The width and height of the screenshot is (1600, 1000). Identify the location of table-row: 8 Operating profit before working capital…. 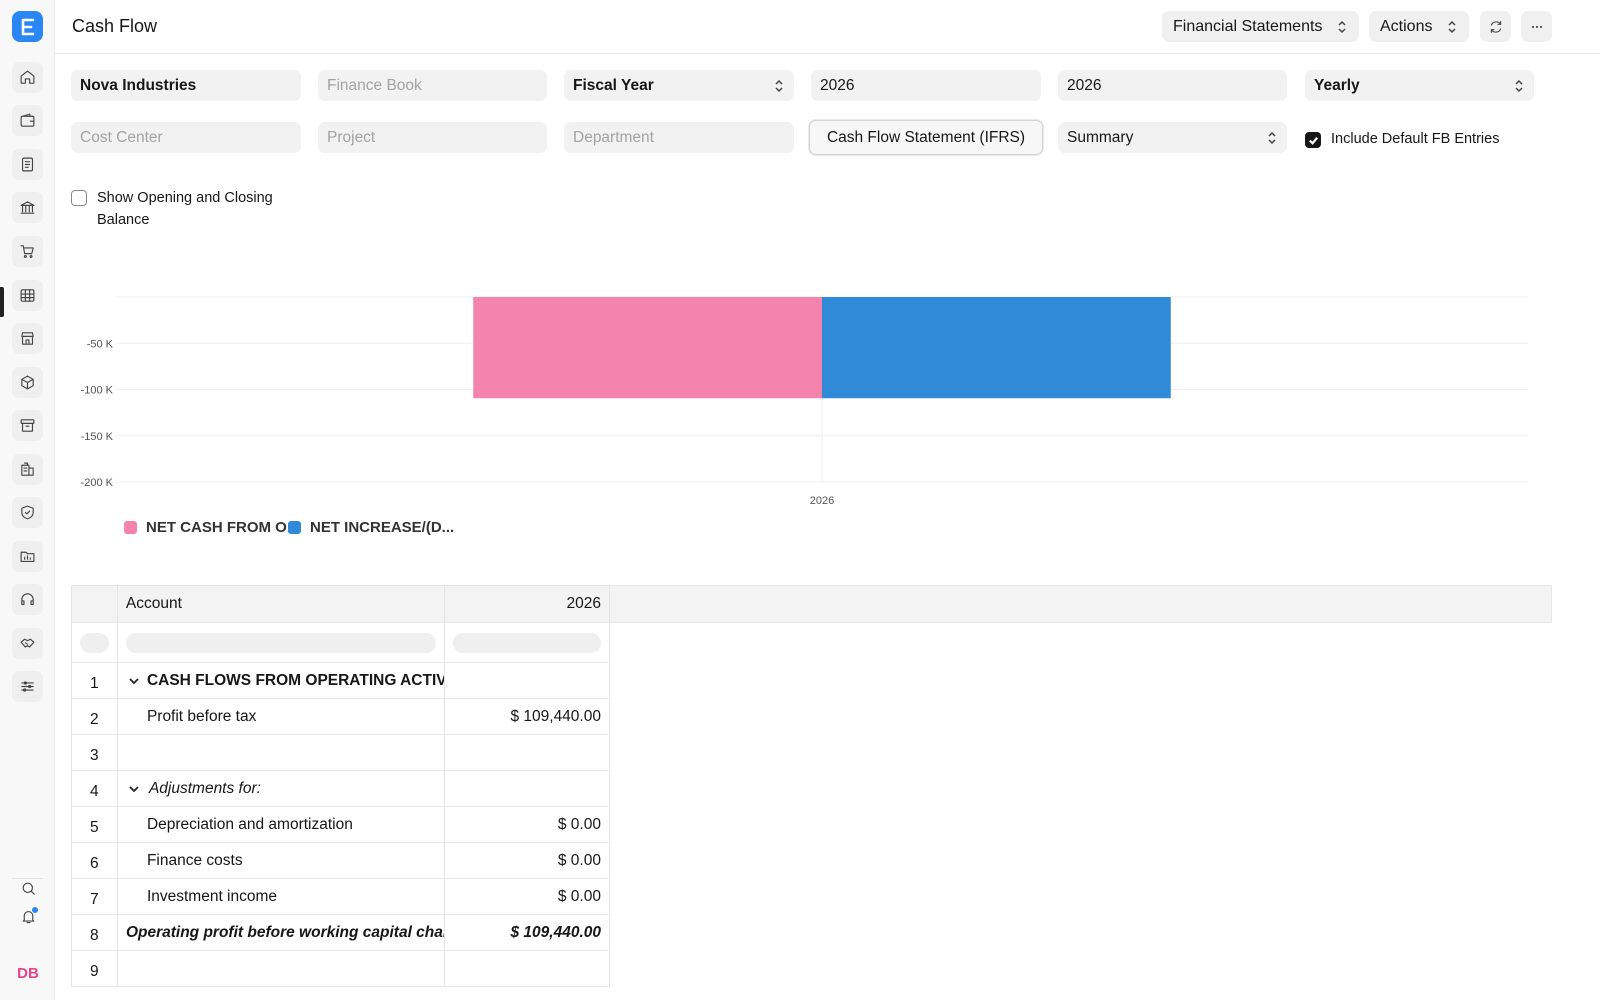
(341, 933).